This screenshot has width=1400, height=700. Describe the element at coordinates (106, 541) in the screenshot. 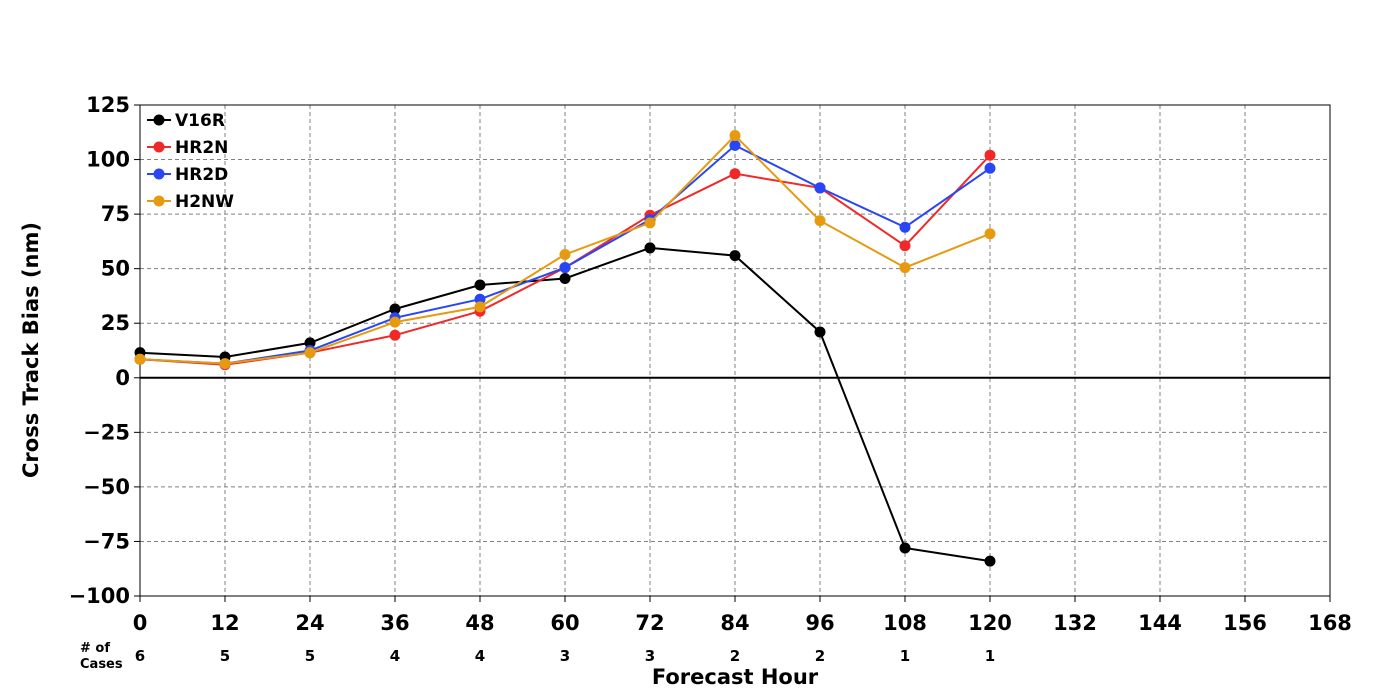

I see `y-tick-label: −75` at that location.